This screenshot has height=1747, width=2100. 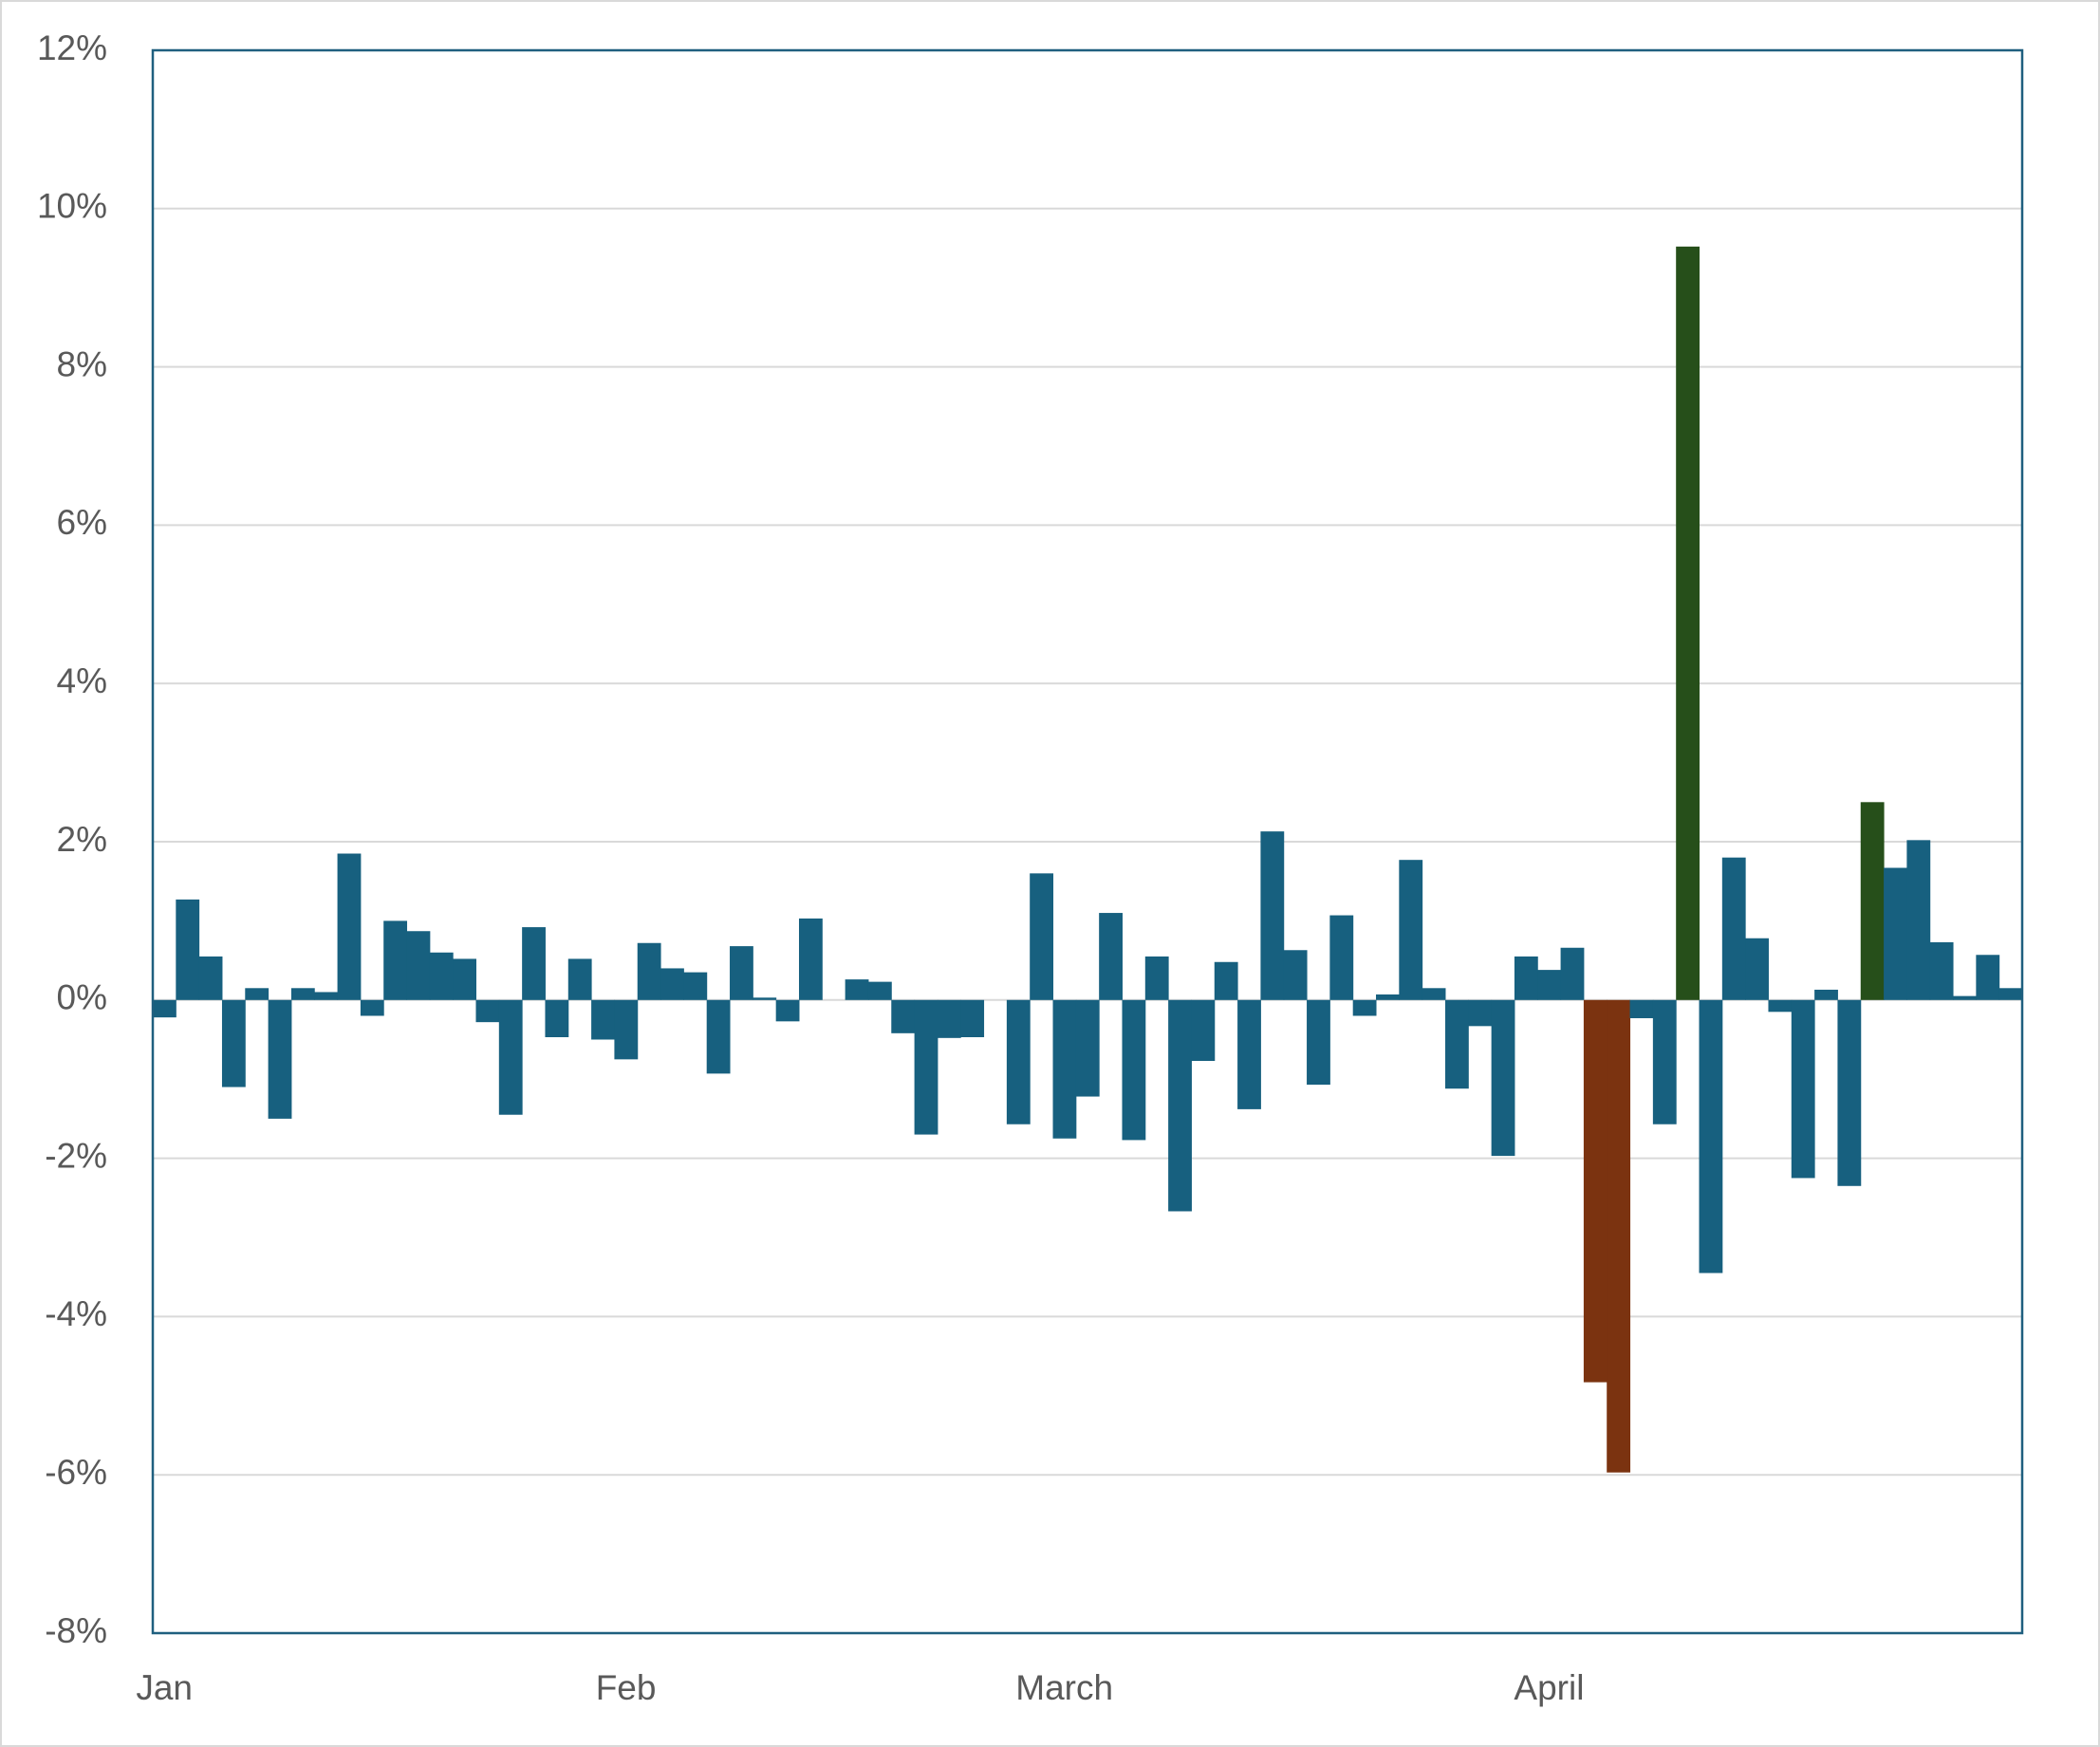 I want to click on x-tick-label: Feb, so click(x=626, y=1688).